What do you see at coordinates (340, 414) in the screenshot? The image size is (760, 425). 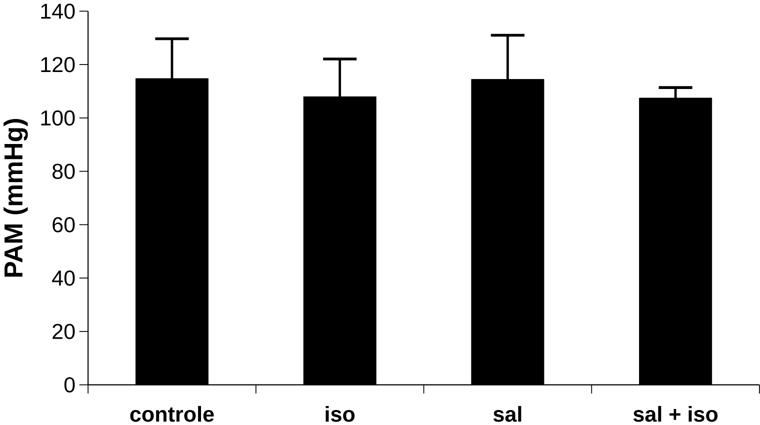 I see `x-tick-label: iso` at bounding box center [340, 414].